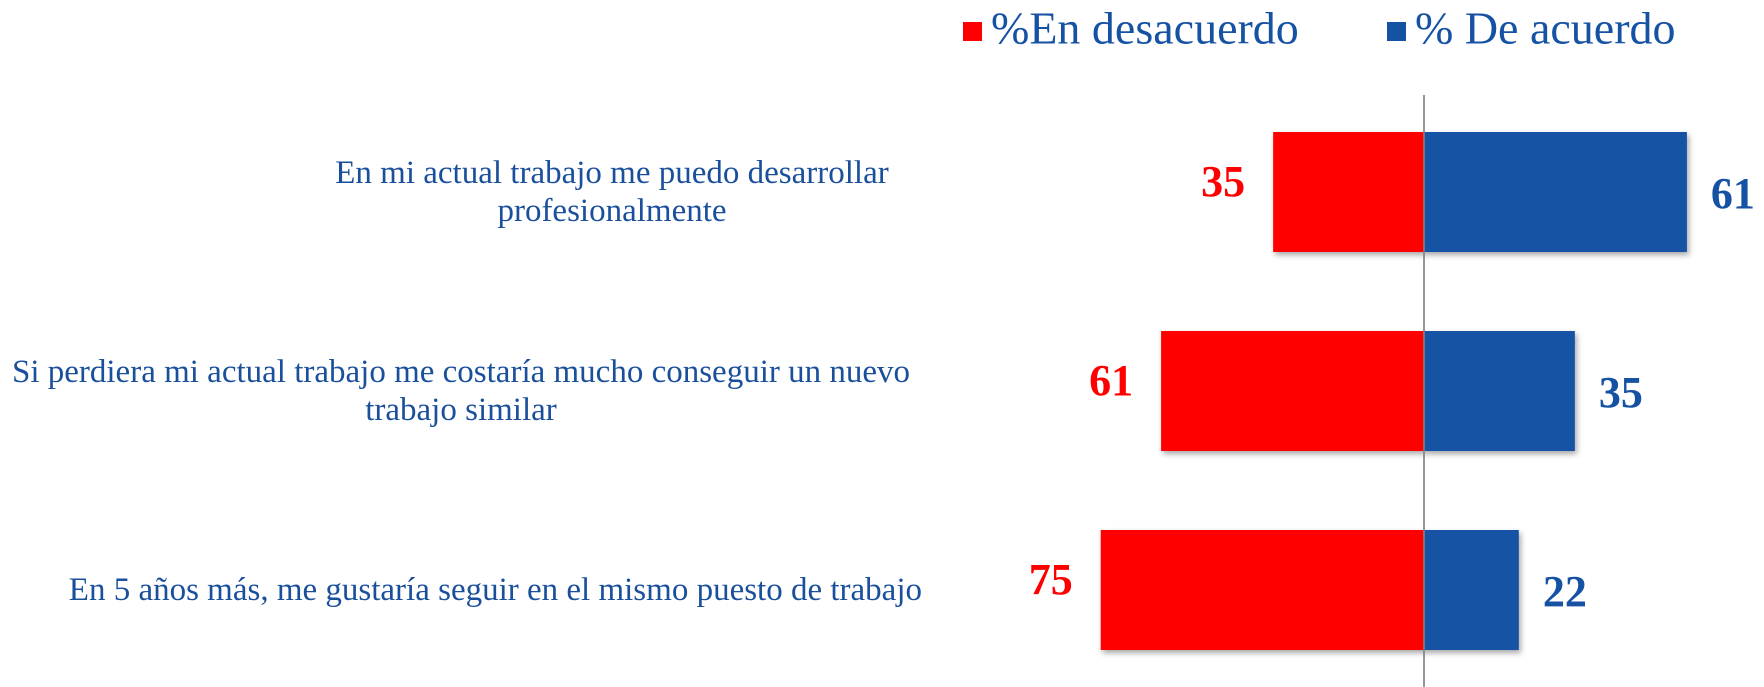 The height and width of the screenshot is (687, 1764). I want to click on value-label: 22, so click(1565, 591).